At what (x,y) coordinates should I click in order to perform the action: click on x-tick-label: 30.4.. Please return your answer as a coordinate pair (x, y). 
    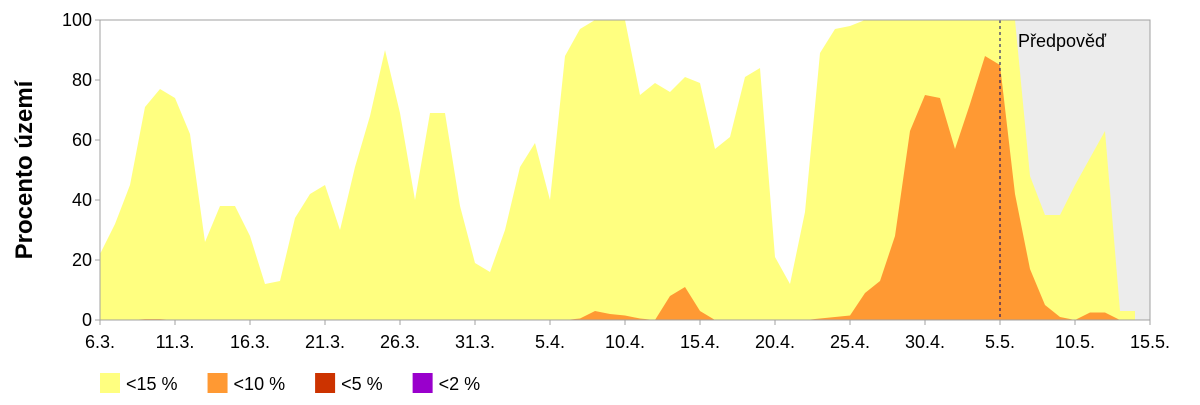
    Looking at the image, I should click on (925, 342).